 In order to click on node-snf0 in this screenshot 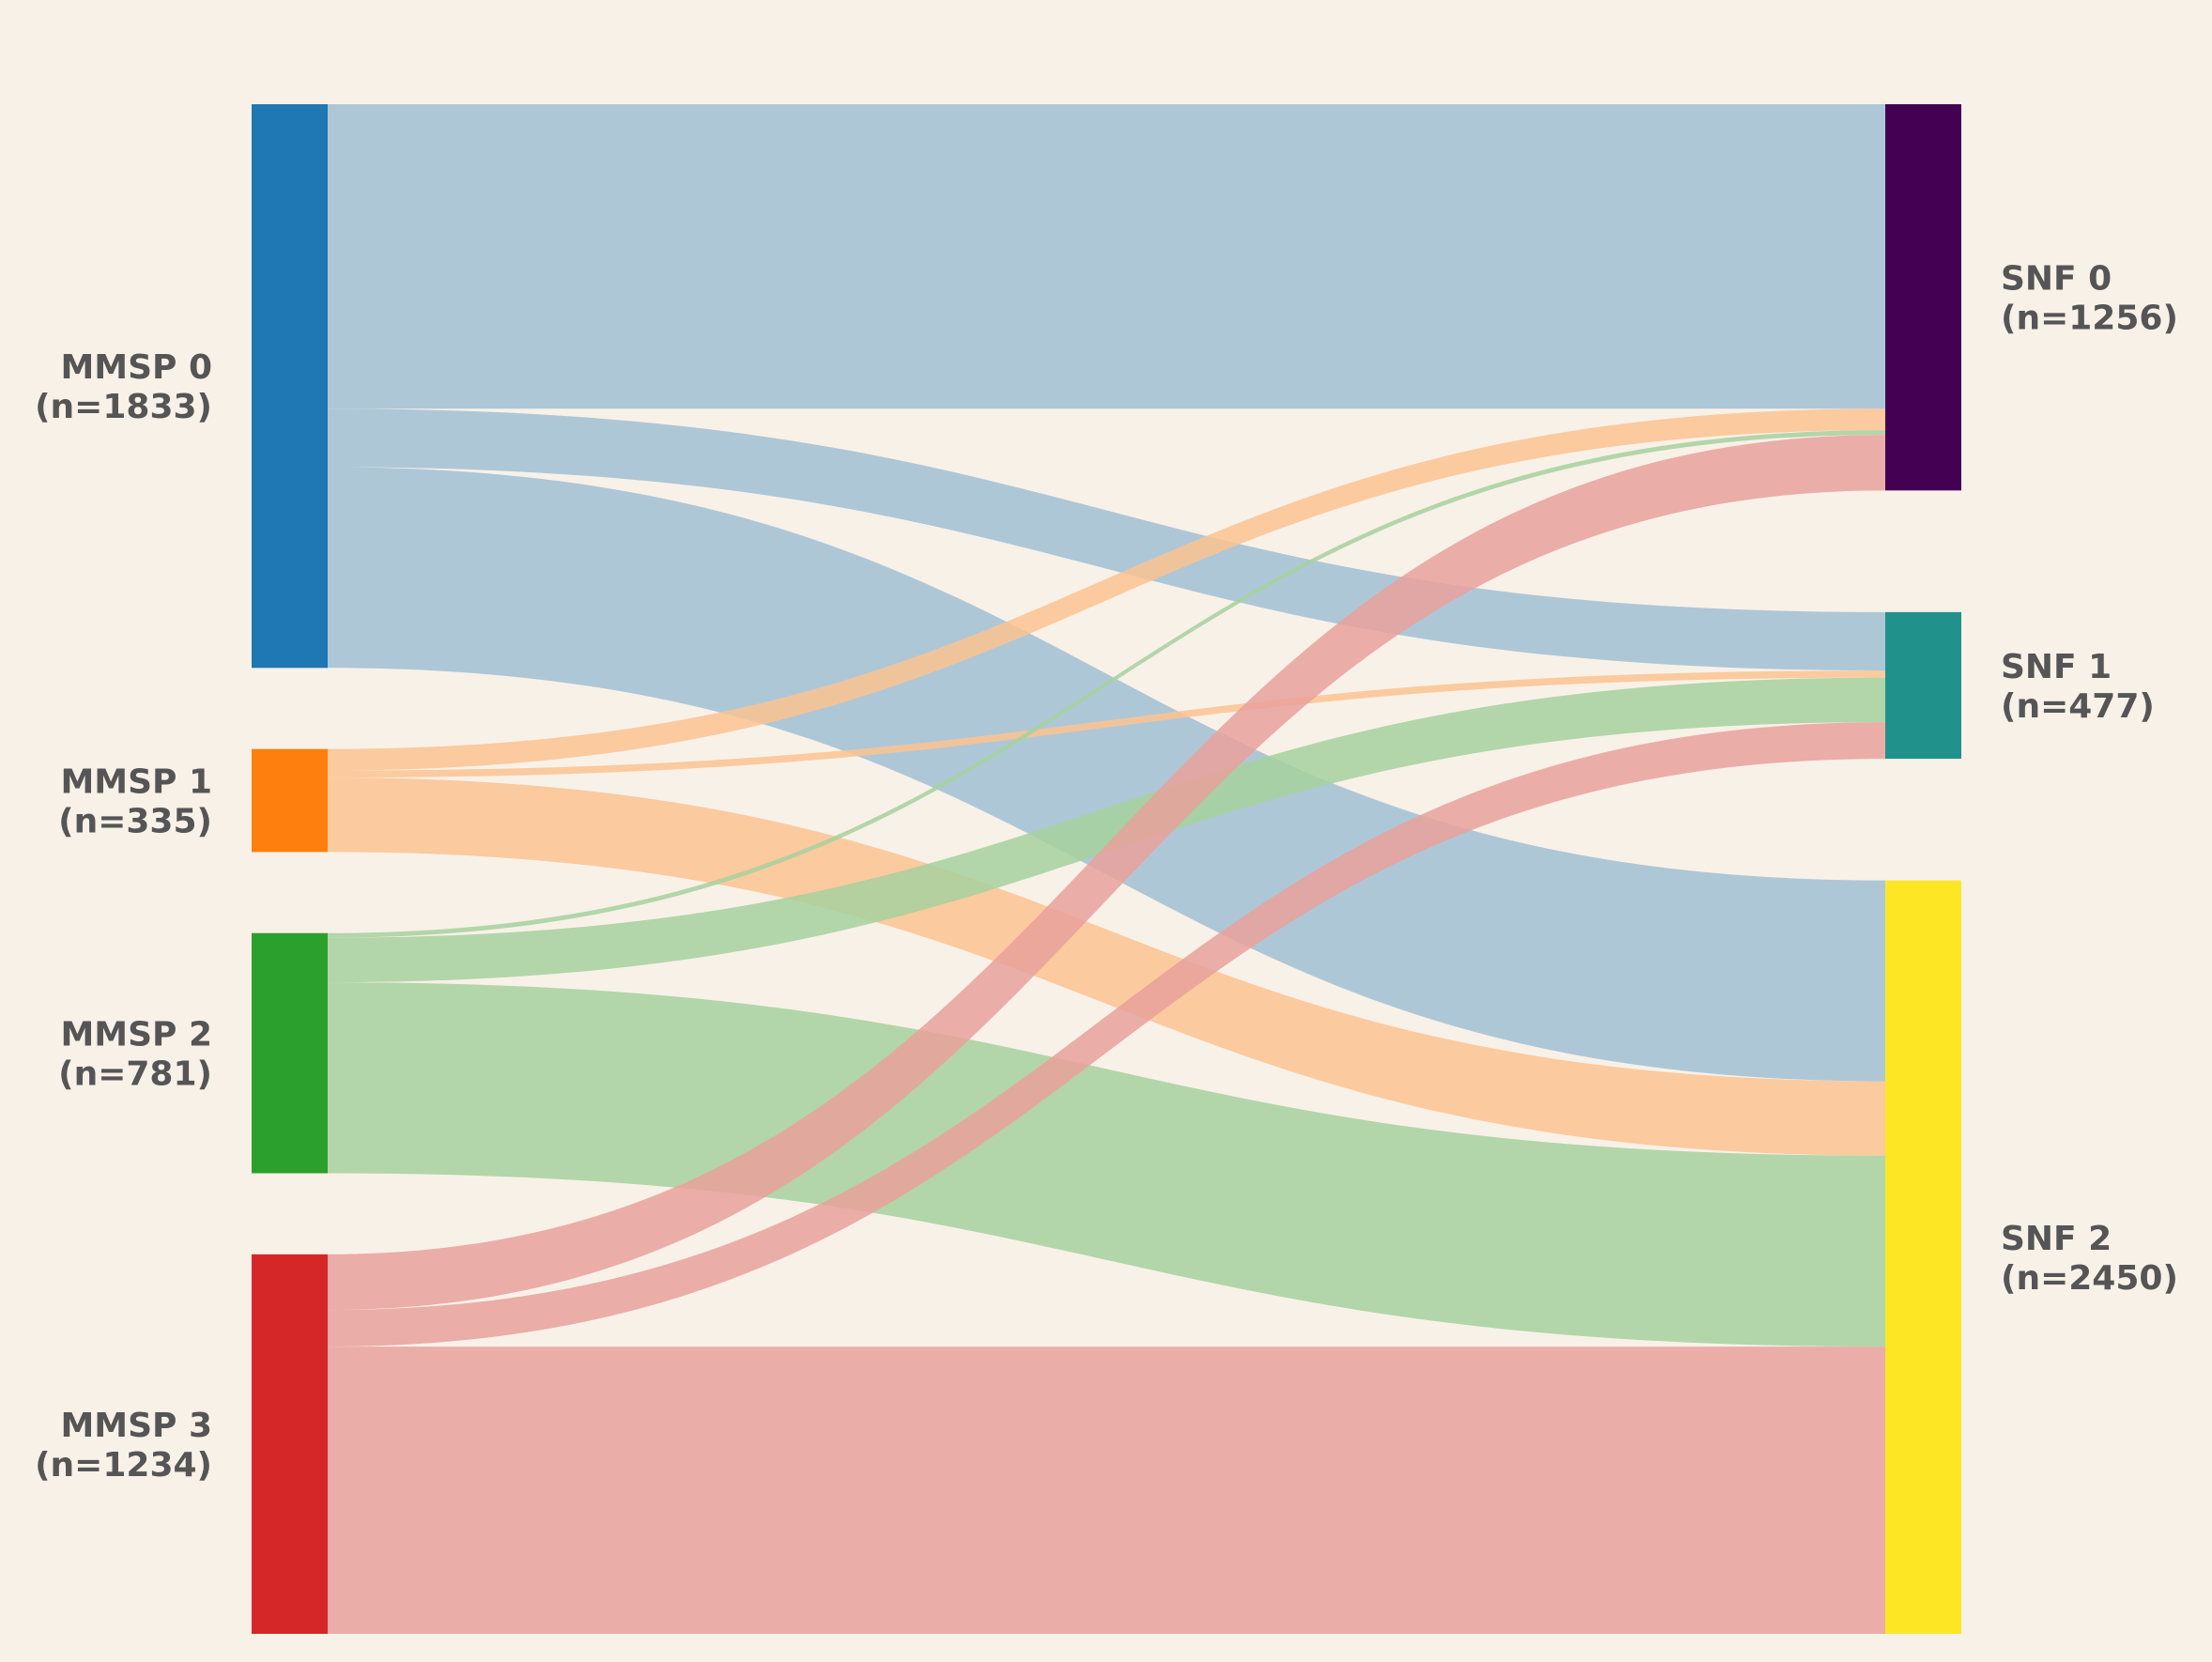, I will do `click(1923, 297)`.